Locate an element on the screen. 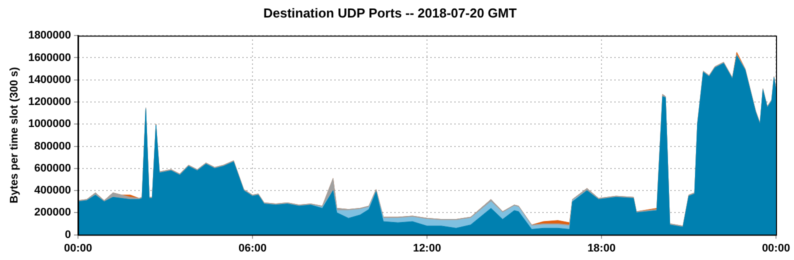  y-tick-label: 1600000 is located at coordinates (50, 58).